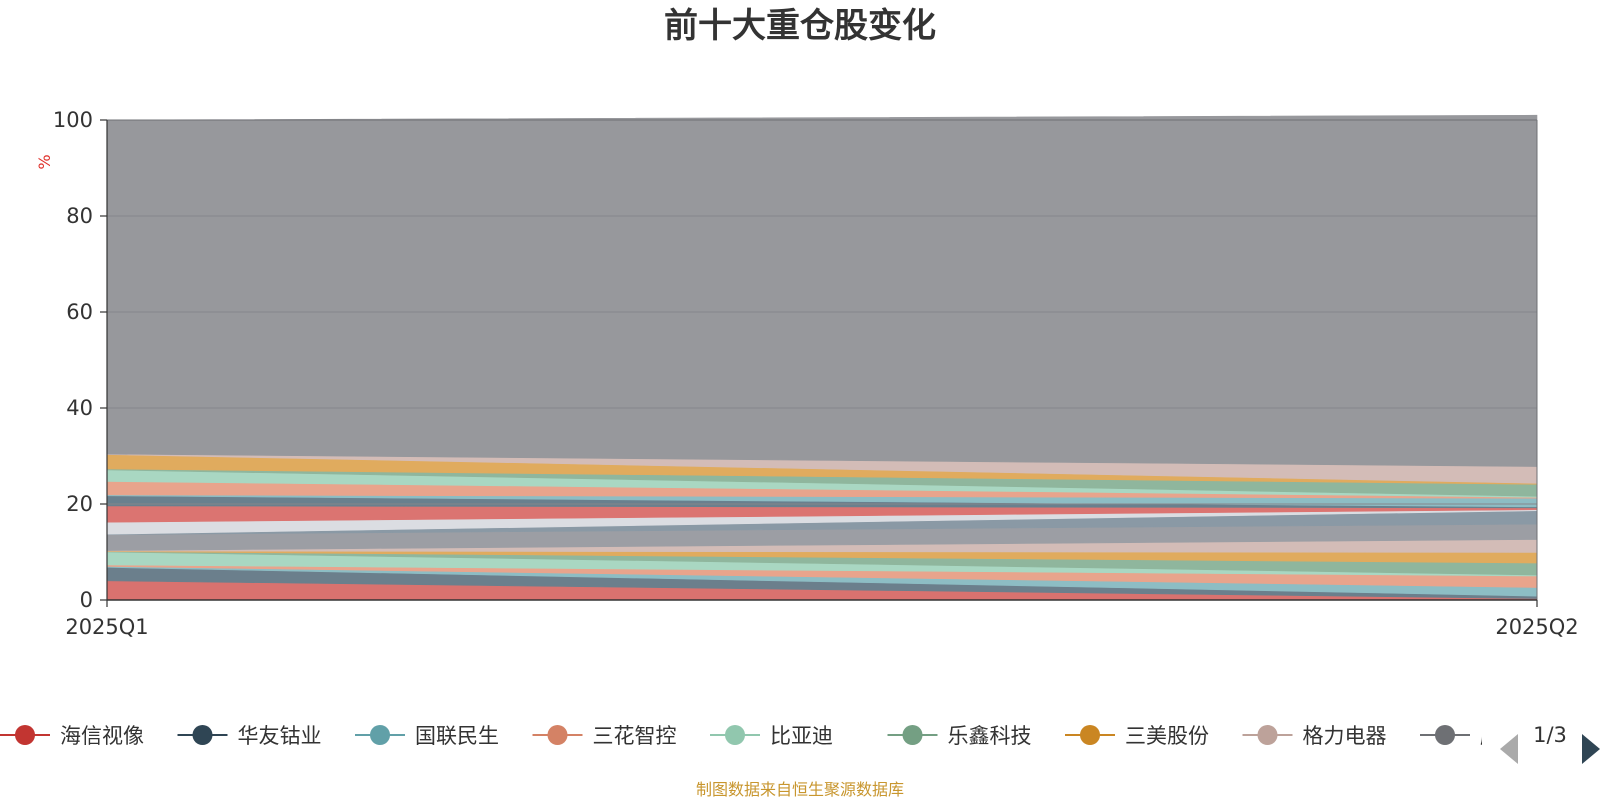 The height and width of the screenshot is (800, 1600). Describe the element at coordinates (73, 120) in the screenshot. I see `y-tick-label-5: 100` at that location.